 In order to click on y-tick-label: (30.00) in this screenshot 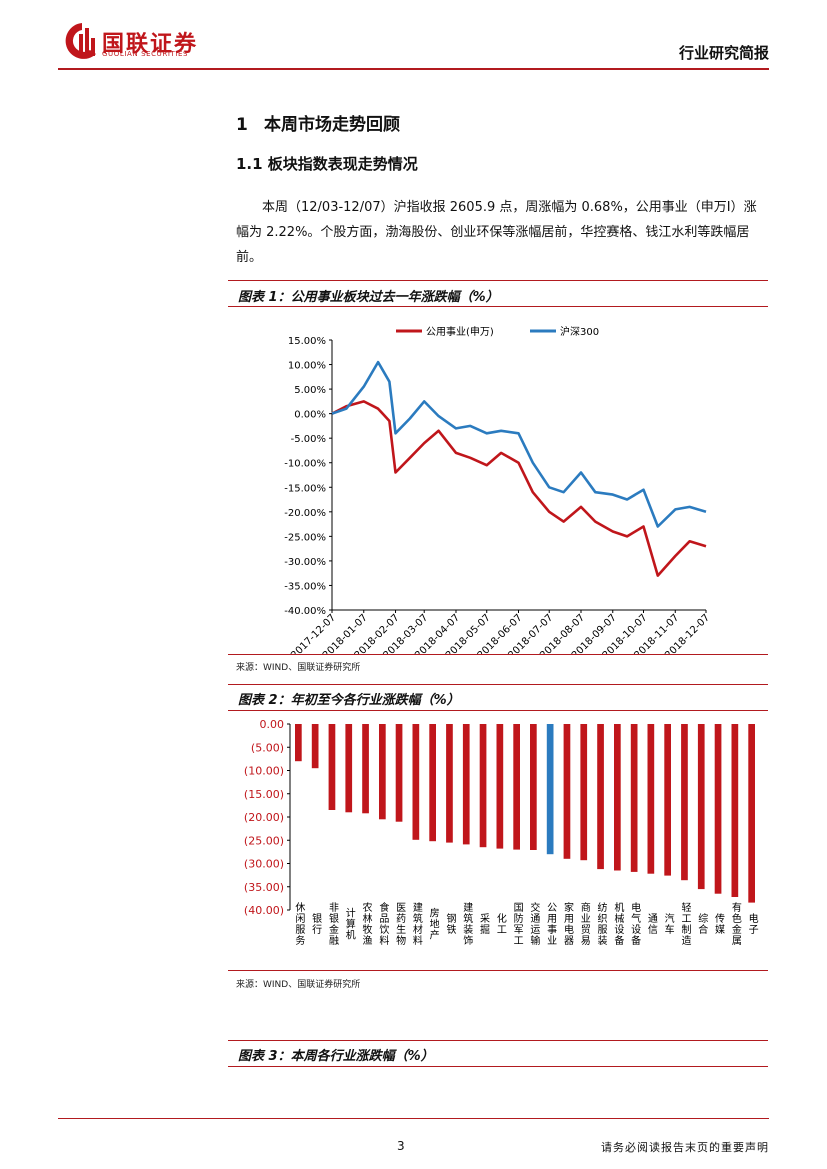, I will do `click(264, 864)`.